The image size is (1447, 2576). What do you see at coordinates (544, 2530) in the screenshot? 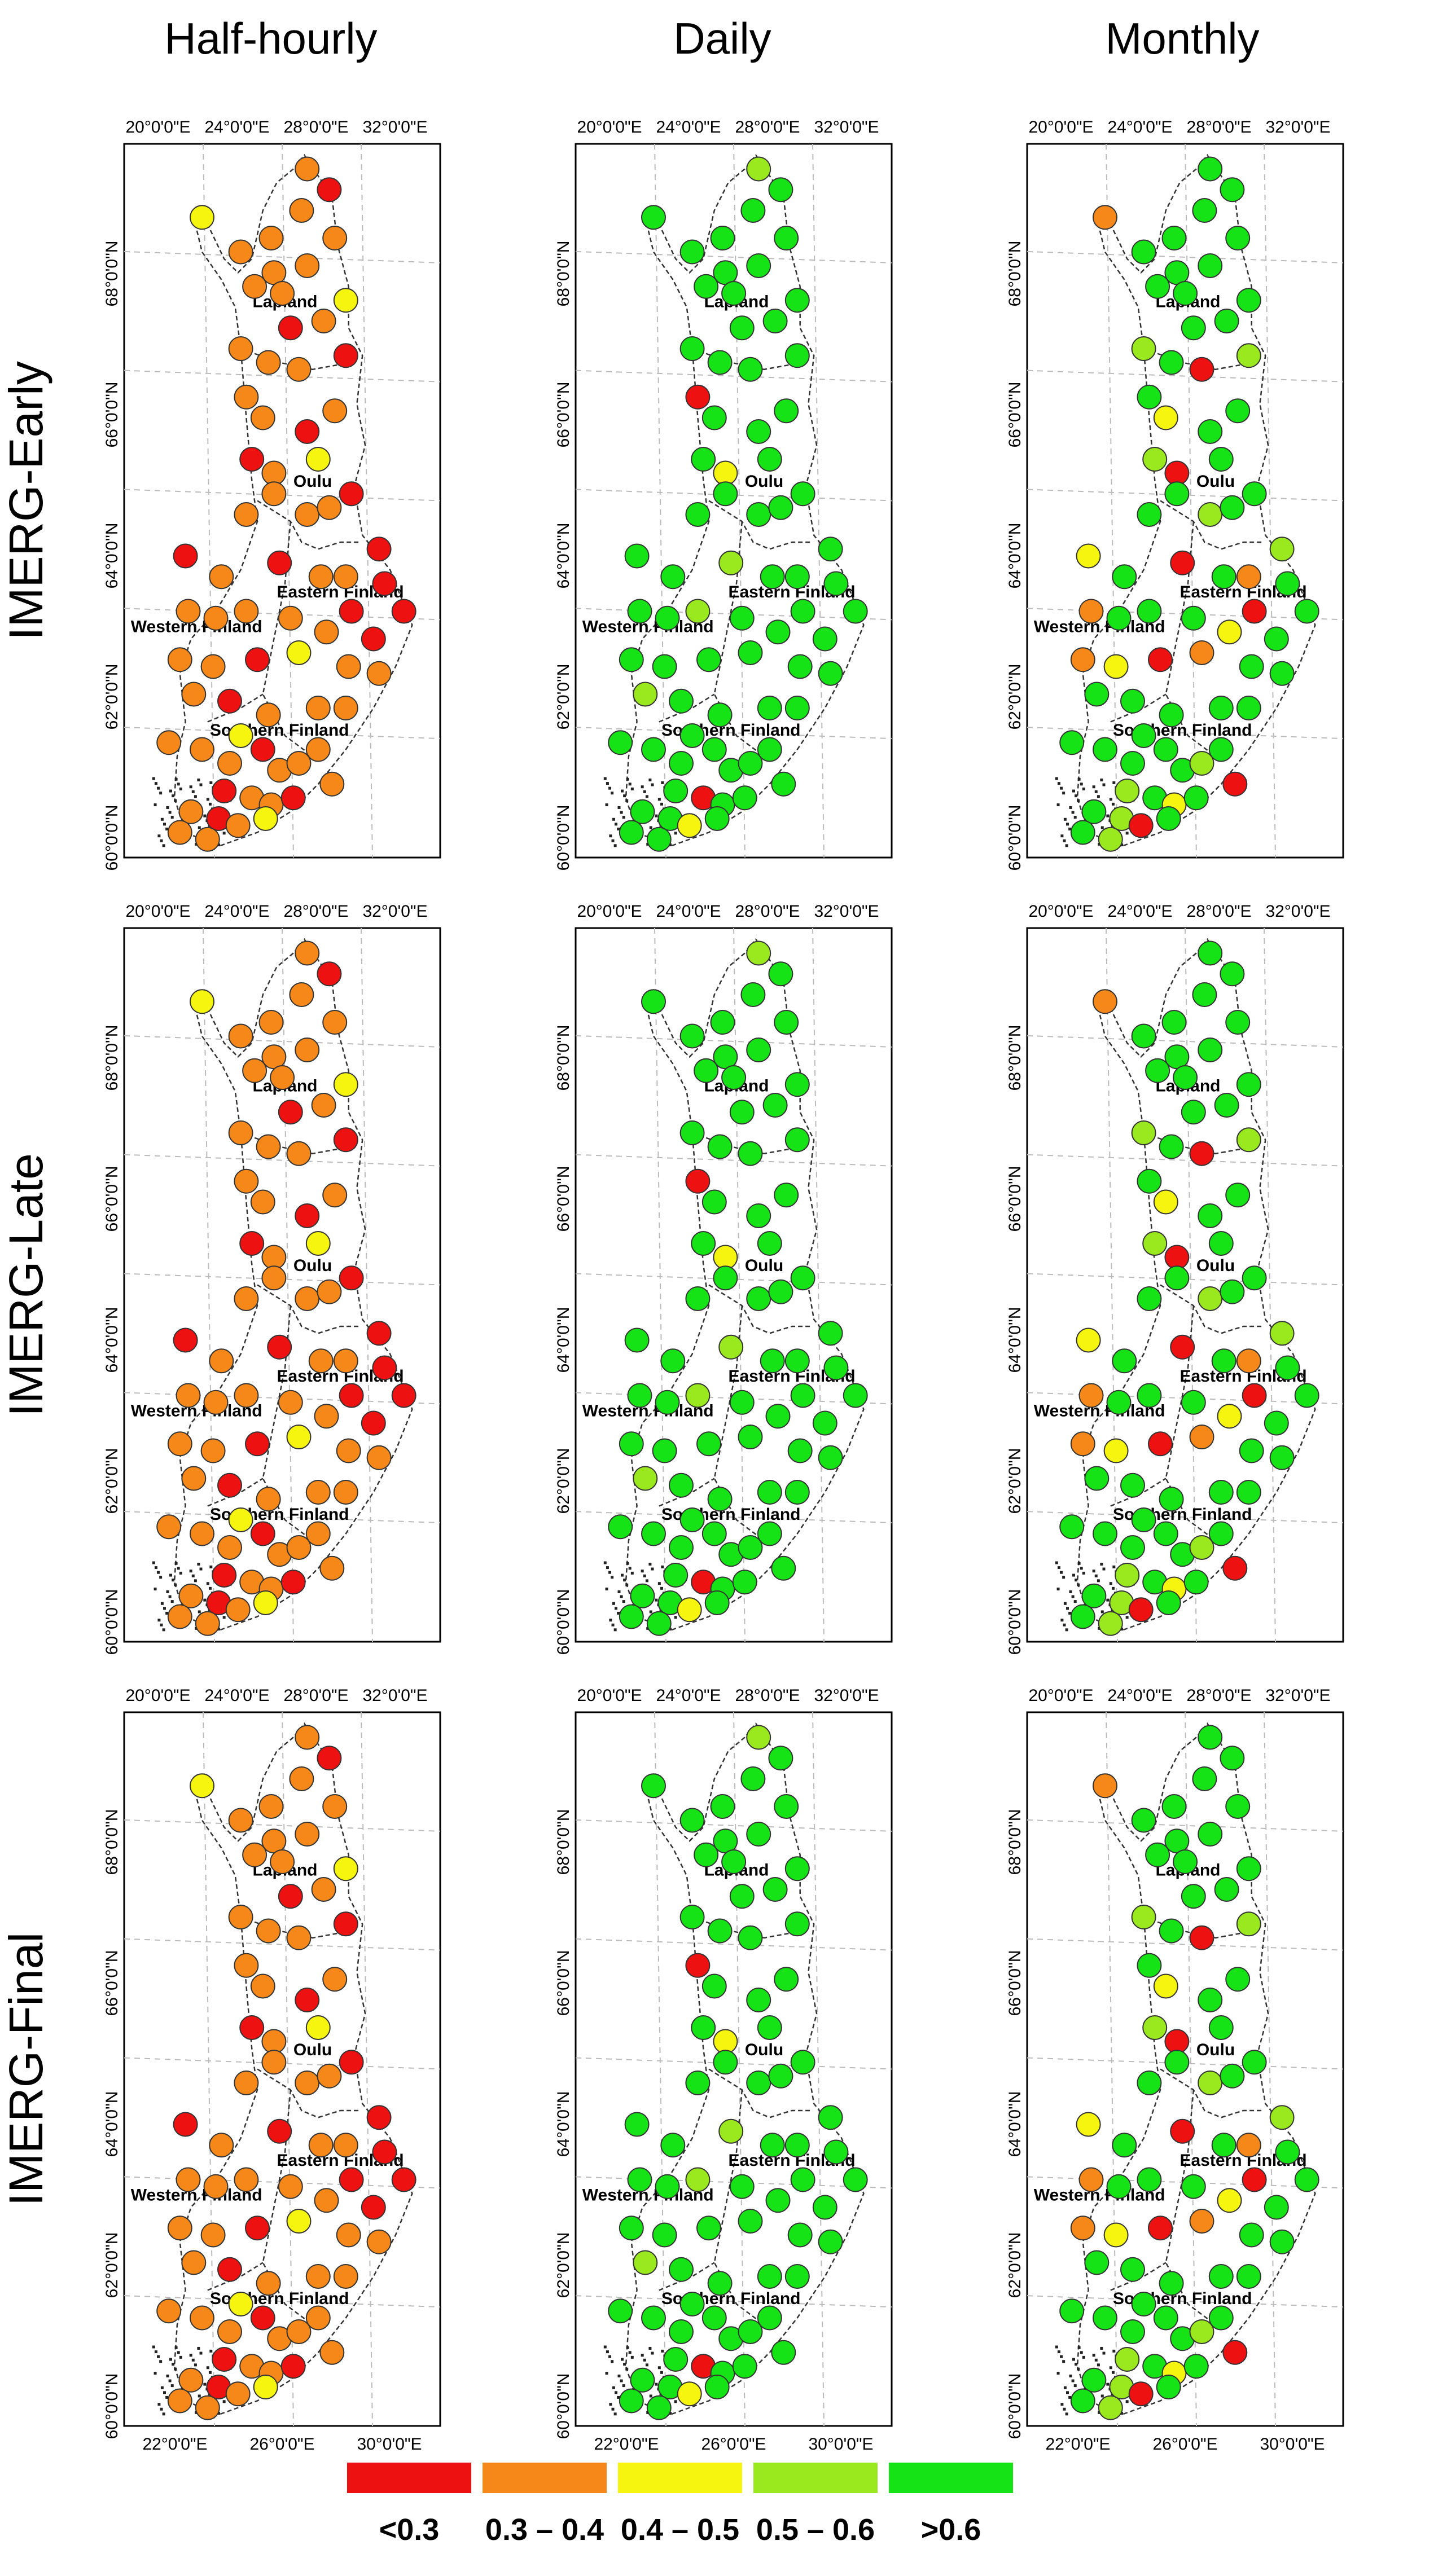
I see `legend-label-1: 0.3 – 0.4` at bounding box center [544, 2530].